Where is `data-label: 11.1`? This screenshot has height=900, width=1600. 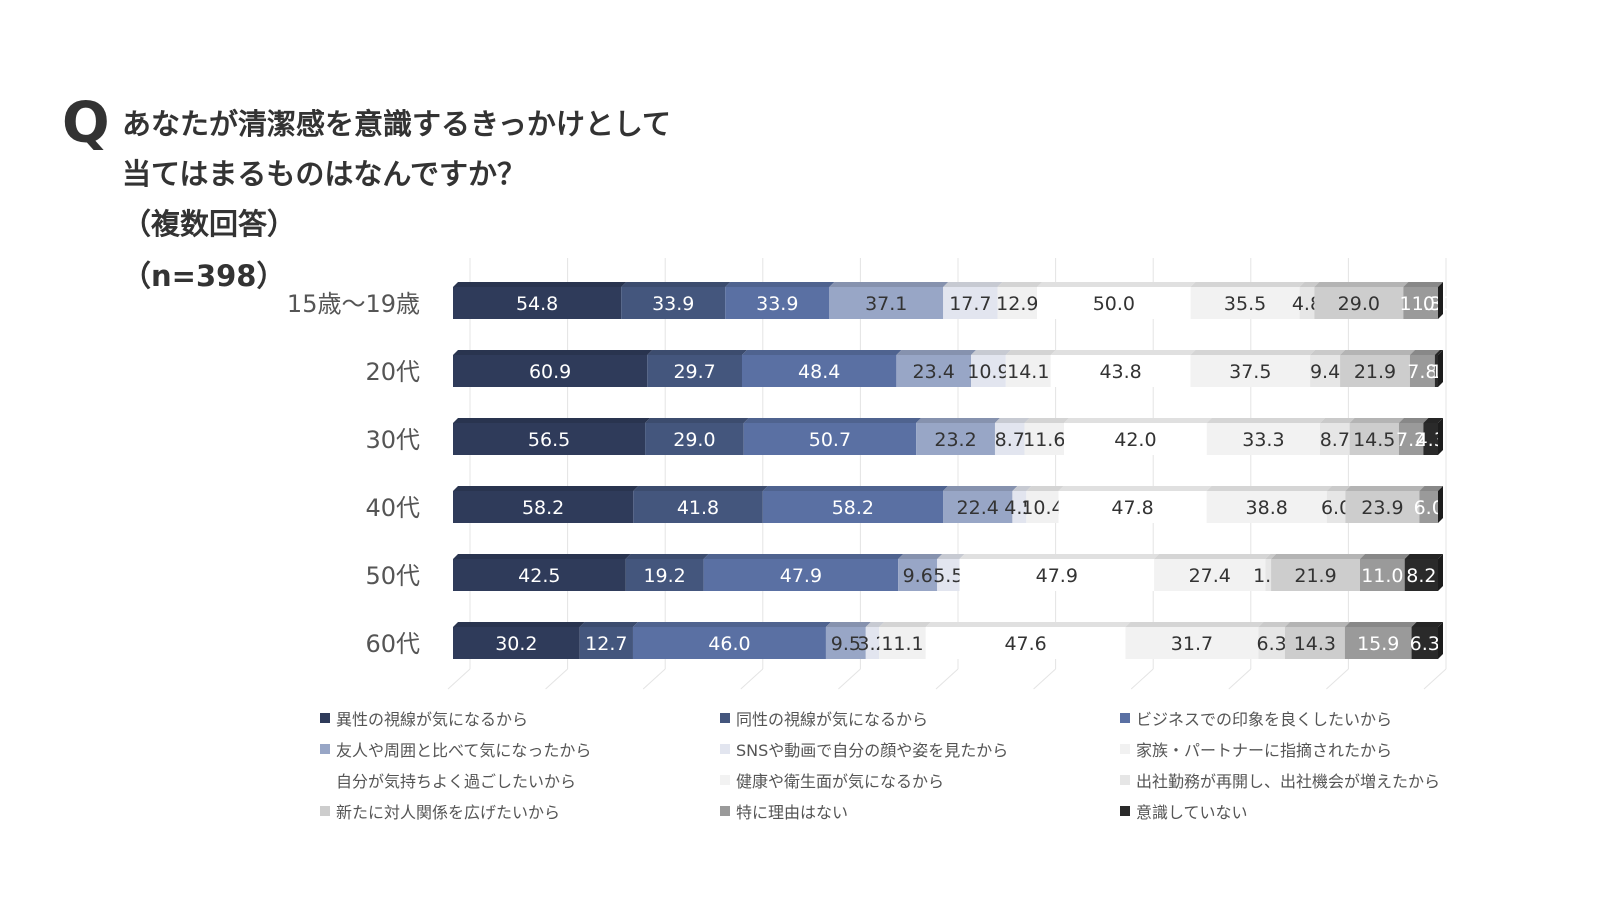 data-label: 11.1 is located at coordinates (902, 644).